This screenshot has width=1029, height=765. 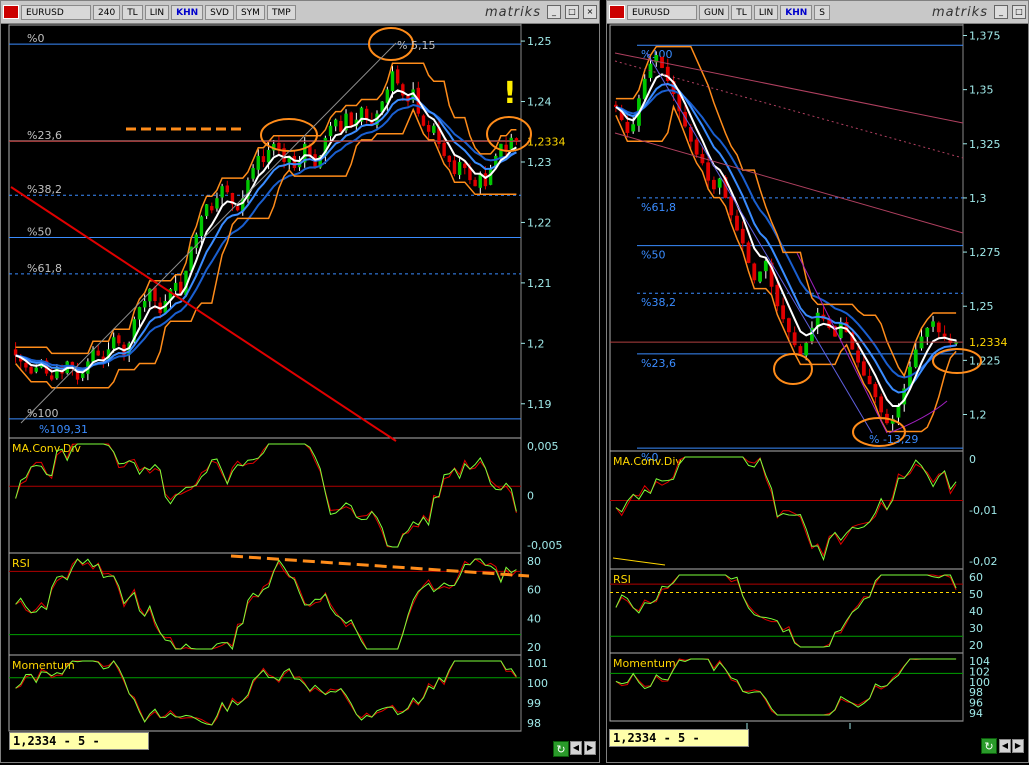 I want to click on ma-slow-line, so click(x=786, y=234).